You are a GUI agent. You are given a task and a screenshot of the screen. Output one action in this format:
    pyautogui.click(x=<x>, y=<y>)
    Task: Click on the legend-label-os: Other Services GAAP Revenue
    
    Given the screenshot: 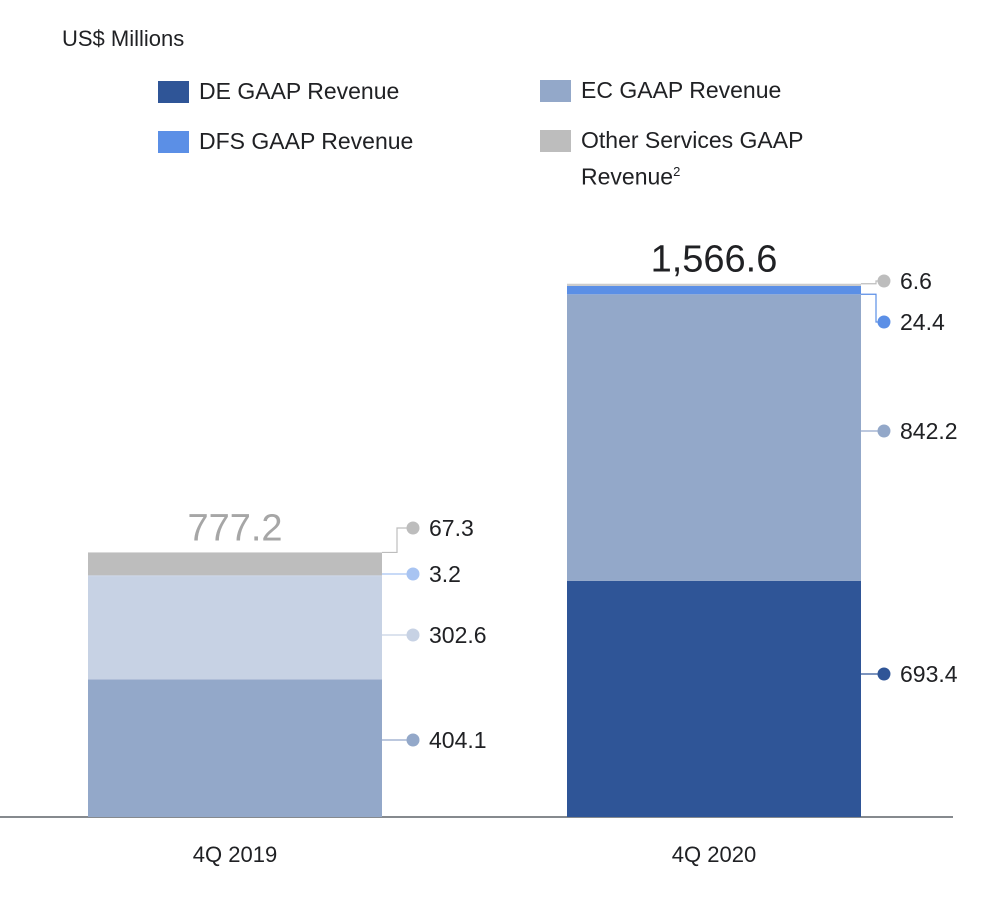 What is the action you would take?
    pyautogui.click(x=692, y=158)
    